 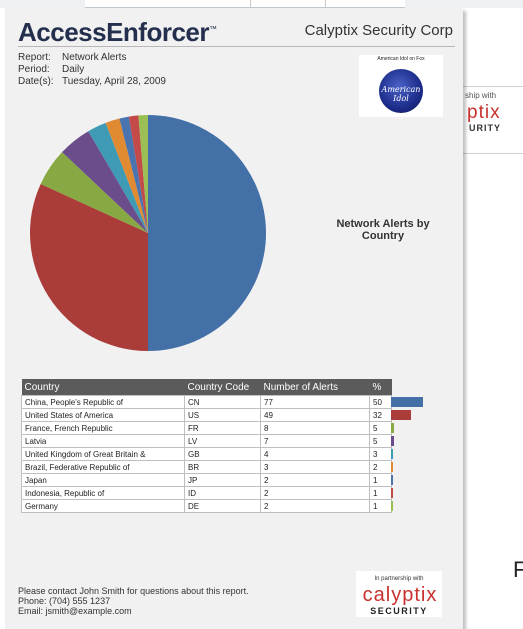 What do you see at coordinates (222, 387) in the screenshot?
I see `header-country-code: Country Code` at bounding box center [222, 387].